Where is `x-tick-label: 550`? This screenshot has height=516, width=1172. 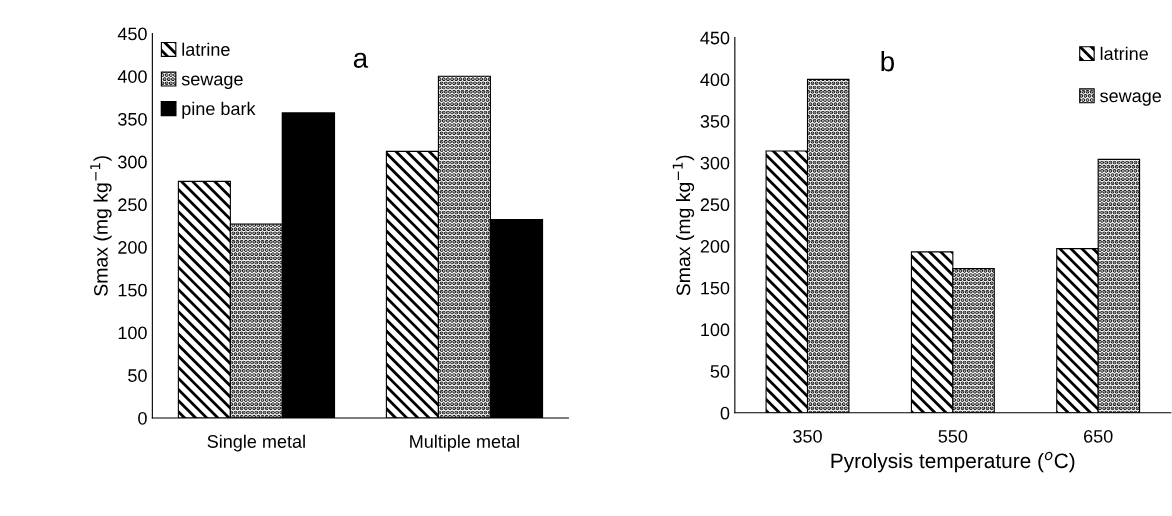 x-tick-label: 550 is located at coordinates (953, 436).